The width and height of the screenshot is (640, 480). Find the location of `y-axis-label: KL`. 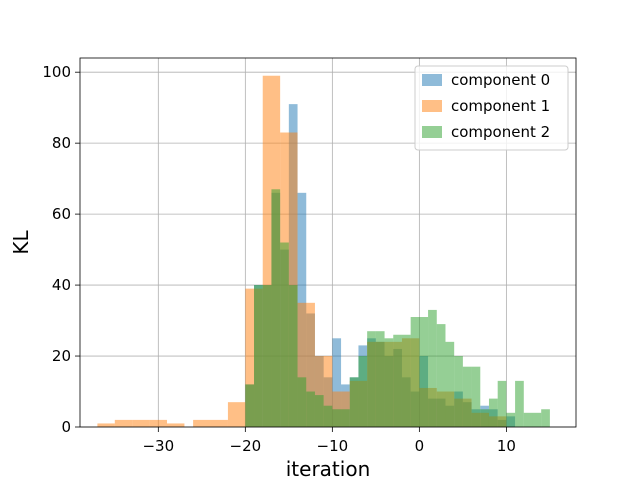

y-axis-label: KL is located at coordinates (21, 242).